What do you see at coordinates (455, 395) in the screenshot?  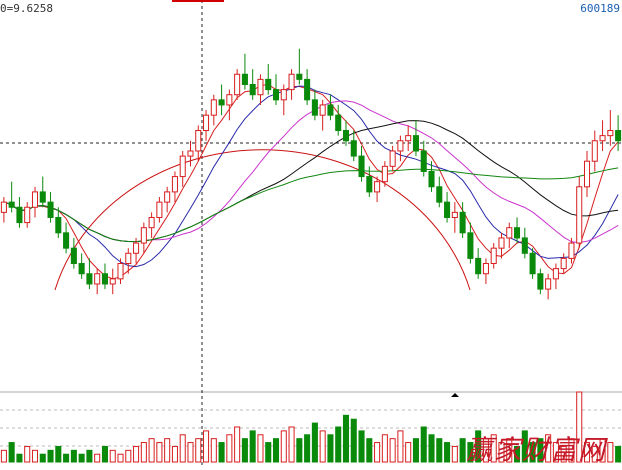 I see `marker-icon` at bounding box center [455, 395].